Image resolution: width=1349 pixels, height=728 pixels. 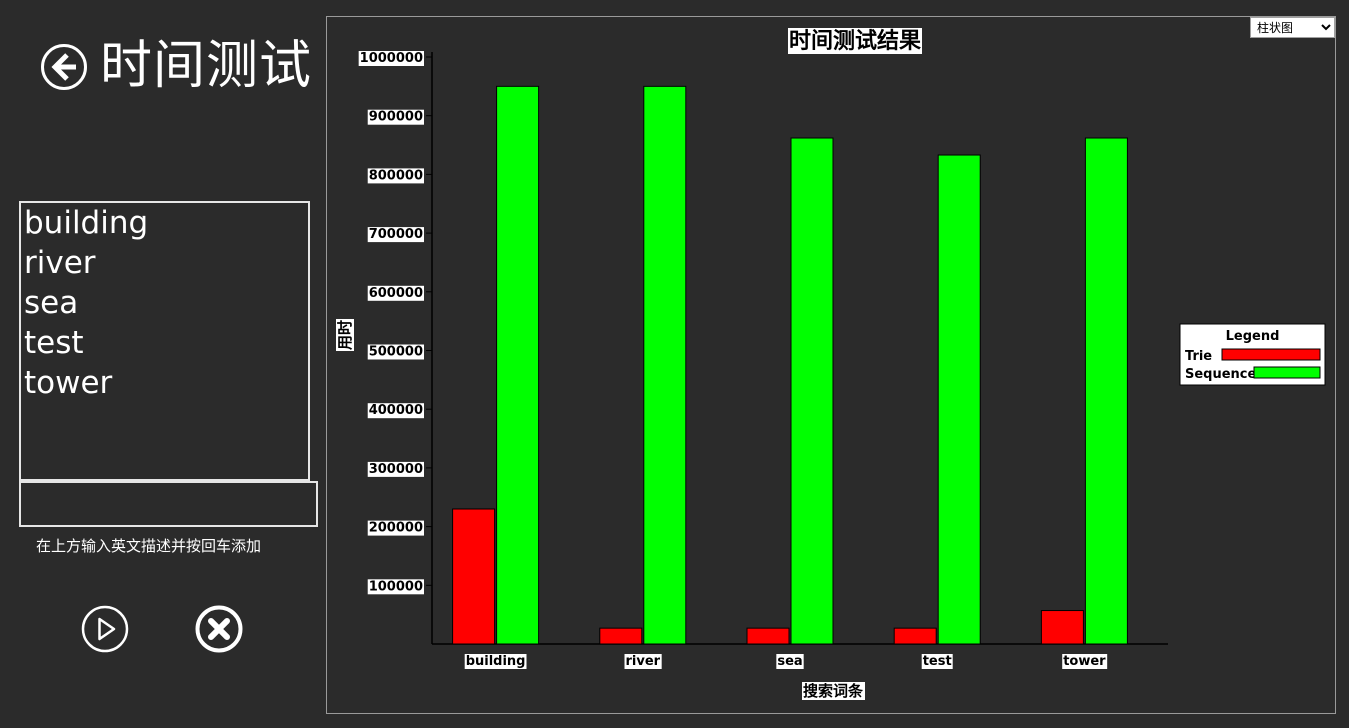 What do you see at coordinates (768, 636) in the screenshot?
I see `bar-trie-sea` at bounding box center [768, 636].